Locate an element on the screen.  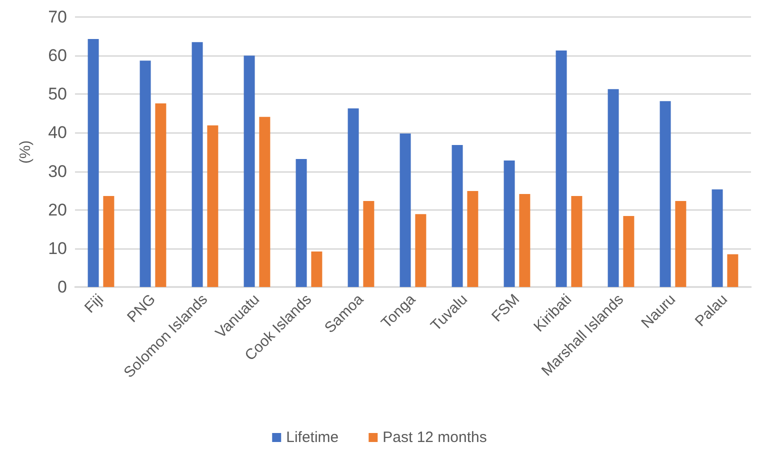
y-tick-label: 0 is located at coordinates (62, 287).